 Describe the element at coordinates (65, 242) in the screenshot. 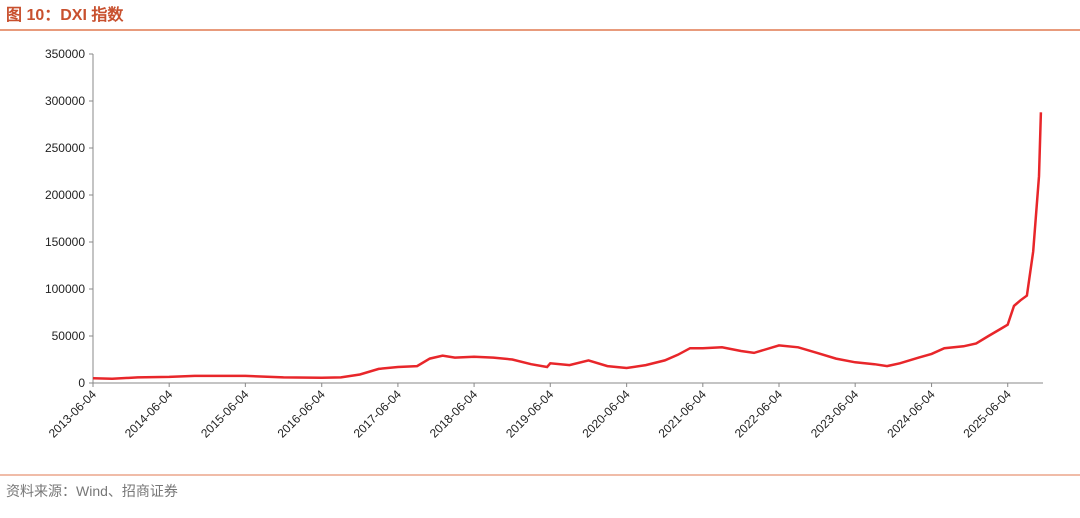

I see `y-tick-label: 150000` at that location.